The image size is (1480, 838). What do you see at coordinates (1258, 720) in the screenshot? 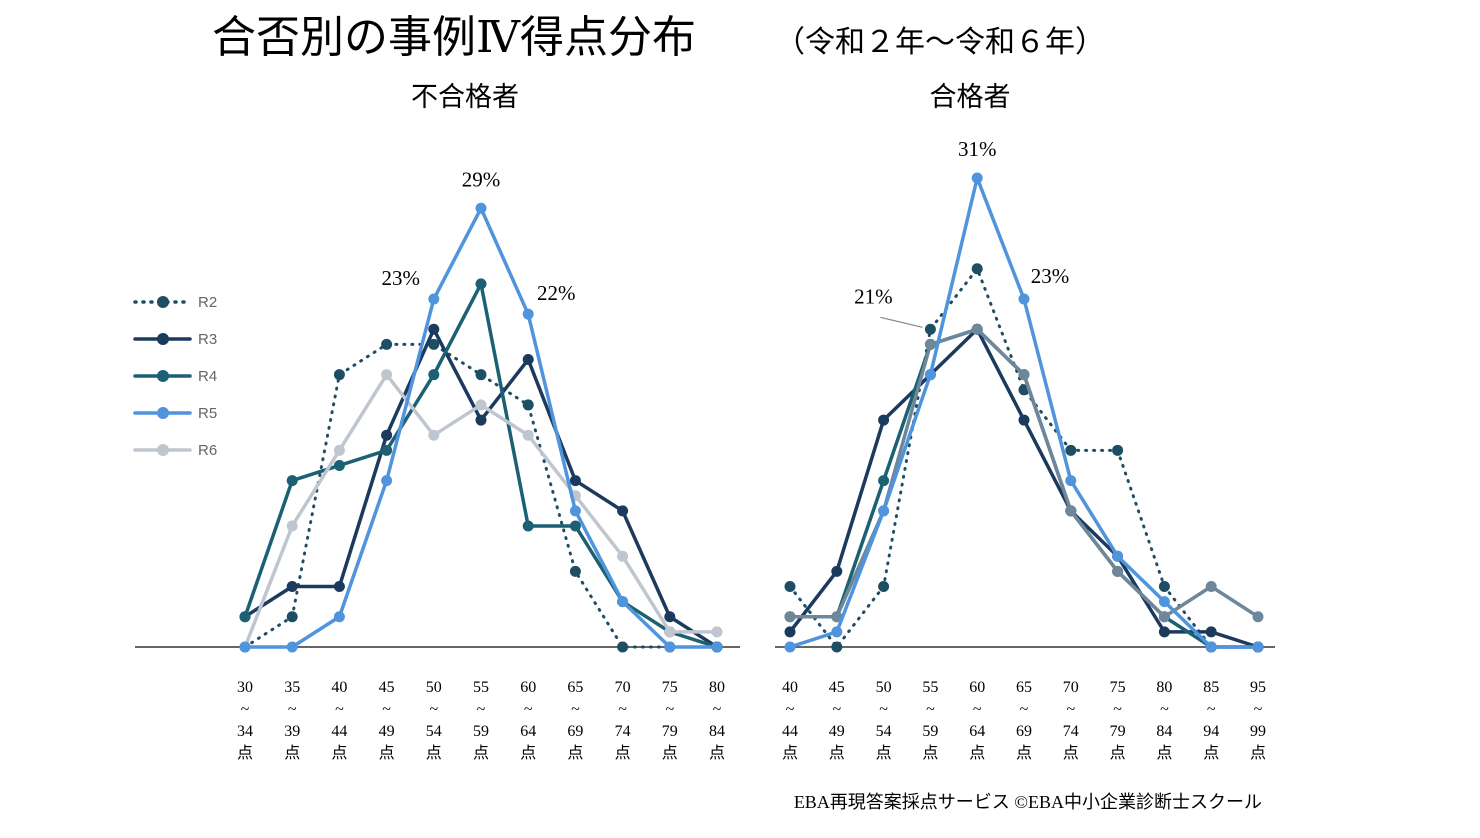
I see `pass-tick-label: 95 ~99 点` at bounding box center [1258, 720].